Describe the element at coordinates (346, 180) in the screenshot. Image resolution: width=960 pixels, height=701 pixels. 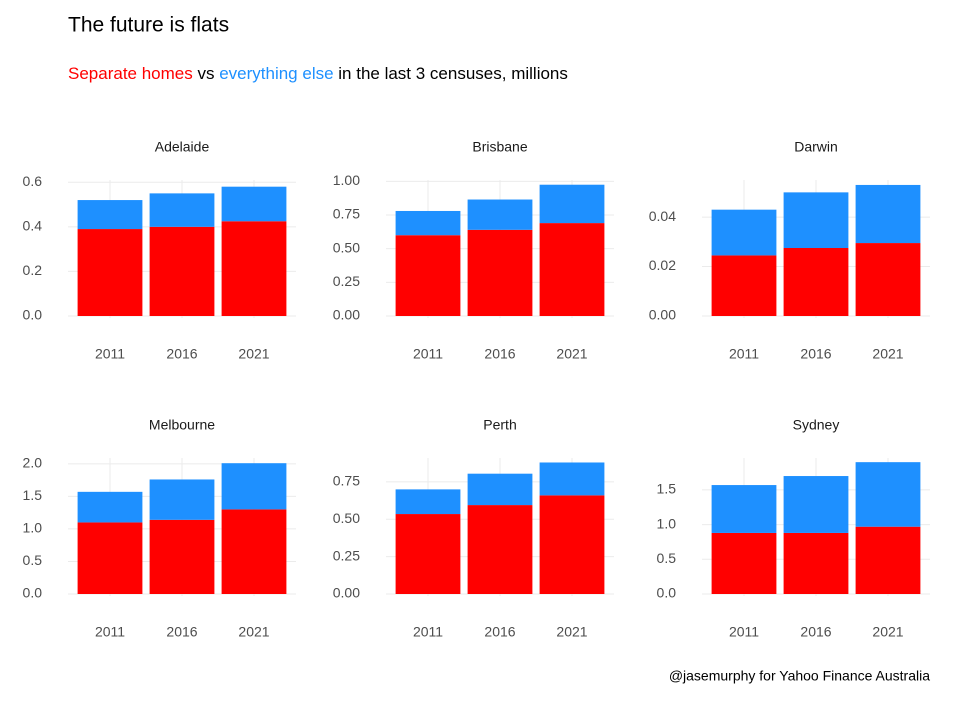
I see `y-tick-label: 1.00` at that location.